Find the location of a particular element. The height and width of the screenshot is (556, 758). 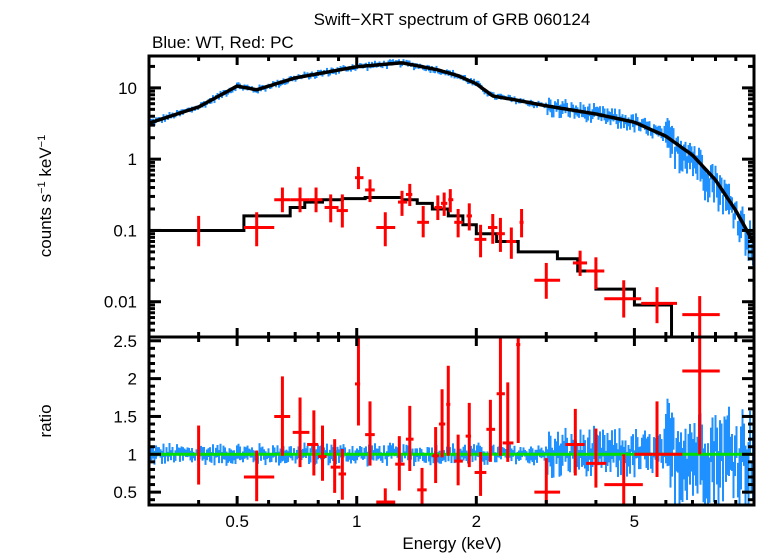

y-tick-label: 0.01 is located at coordinates (120, 302).